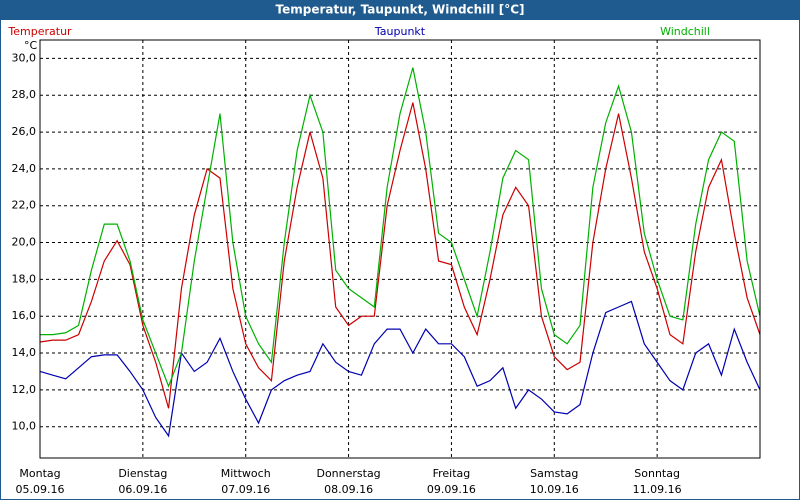 Image resolution: width=800 pixels, height=500 pixels. What do you see at coordinates (451, 489) in the screenshot?
I see `x-tick-date: 09.09.16` at bounding box center [451, 489].